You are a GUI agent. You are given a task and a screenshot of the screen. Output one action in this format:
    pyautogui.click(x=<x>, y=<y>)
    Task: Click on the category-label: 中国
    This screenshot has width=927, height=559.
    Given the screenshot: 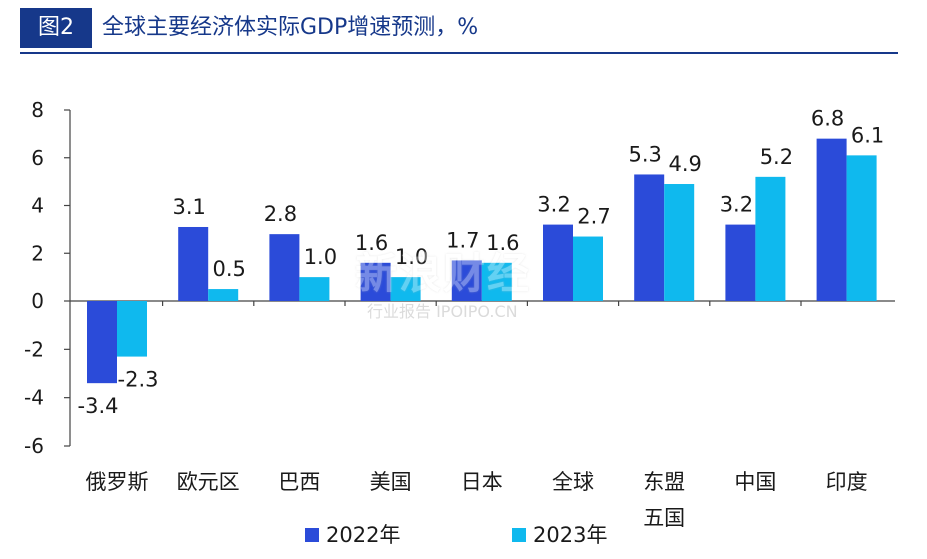 What is the action you would take?
    pyautogui.click(x=755, y=482)
    